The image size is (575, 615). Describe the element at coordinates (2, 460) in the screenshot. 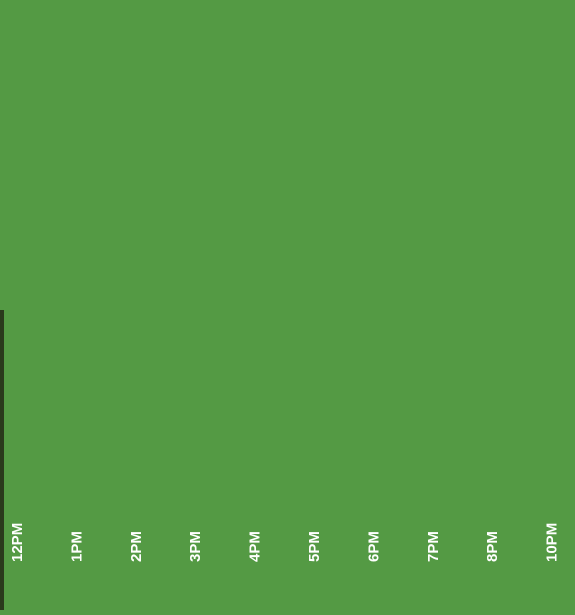

I see `photo-edge` at that location.